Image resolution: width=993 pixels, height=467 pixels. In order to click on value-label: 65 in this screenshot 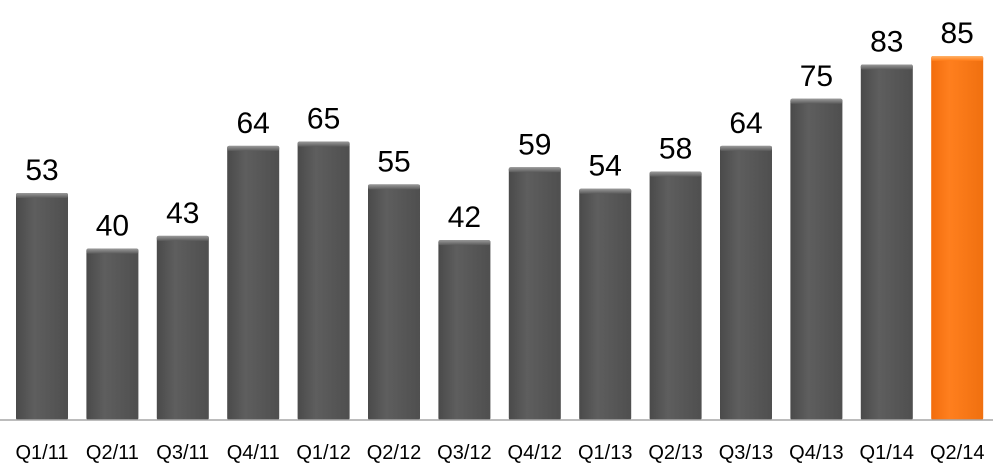, I will do `click(323, 119)`.